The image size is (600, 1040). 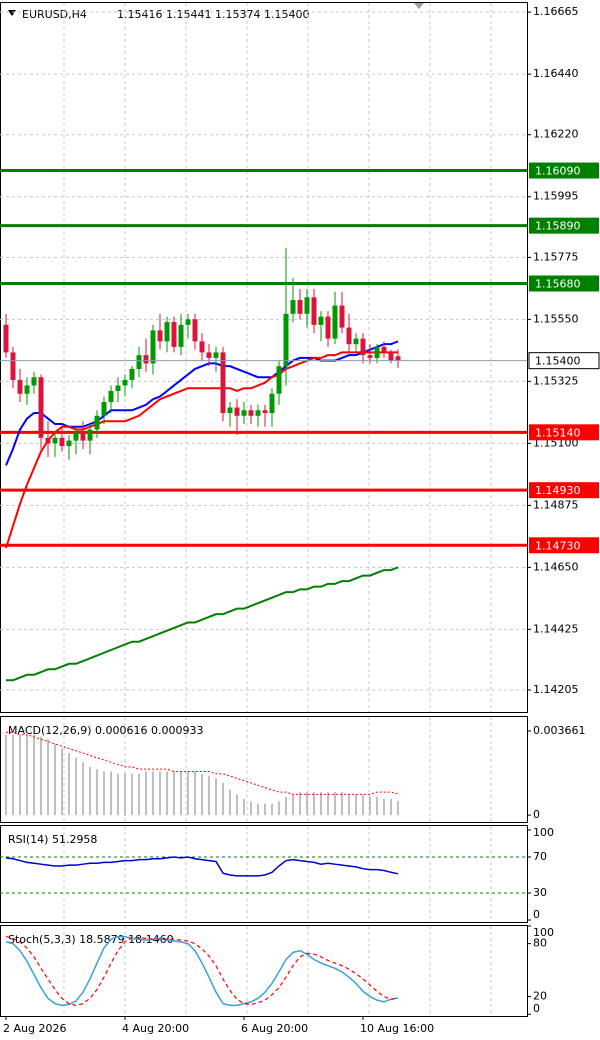 What do you see at coordinates (556, 628) in the screenshot?
I see `y-tick-label: 1.14425` at bounding box center [556, 628].